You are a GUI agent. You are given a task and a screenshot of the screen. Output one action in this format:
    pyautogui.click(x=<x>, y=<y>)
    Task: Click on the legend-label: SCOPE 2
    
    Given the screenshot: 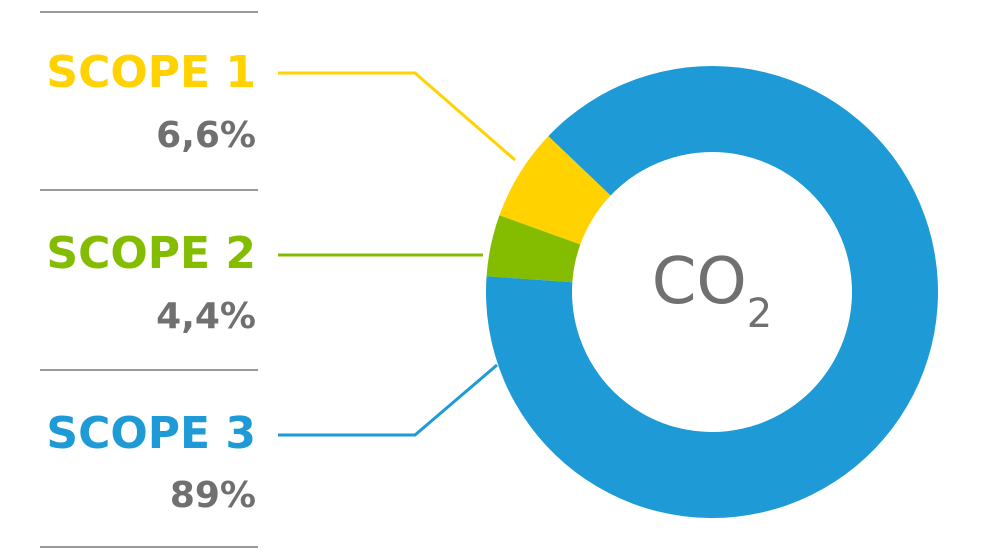 What is the action you would take?
    pyautogui.click(x=151, y=253)
    